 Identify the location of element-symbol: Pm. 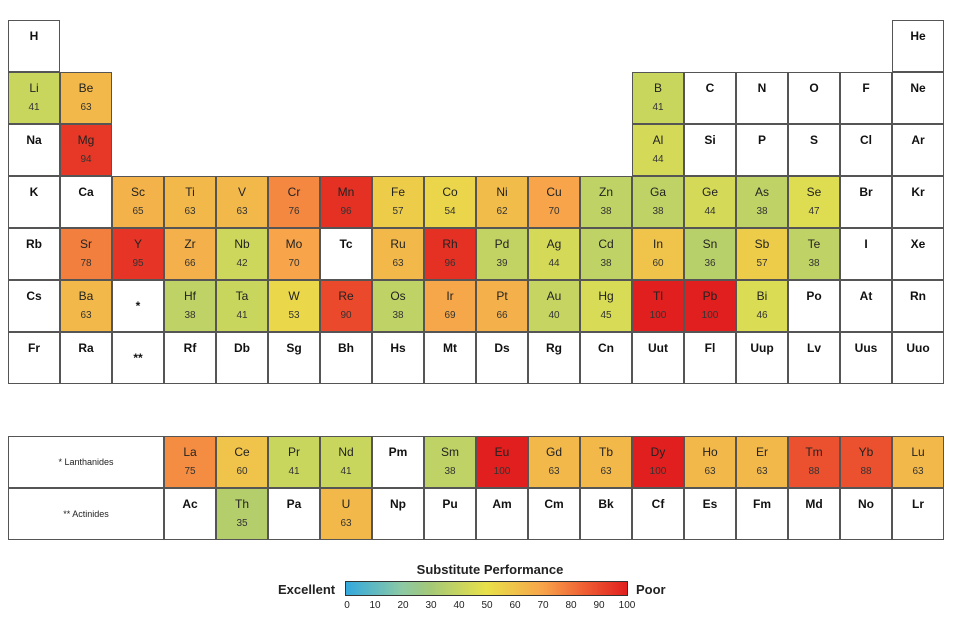
(398, 452).